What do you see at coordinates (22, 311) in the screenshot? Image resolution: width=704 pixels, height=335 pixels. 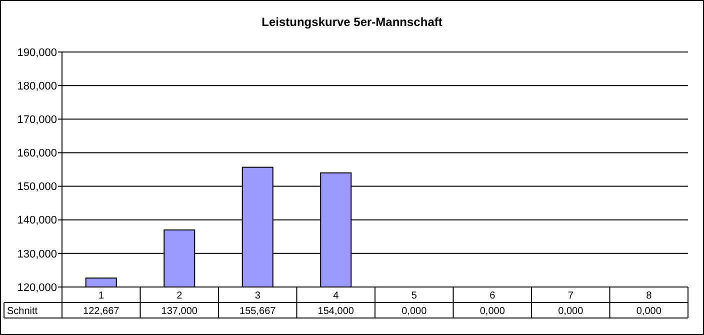 I see `legend-label: Schnitt` at bounding box center [22, 311].